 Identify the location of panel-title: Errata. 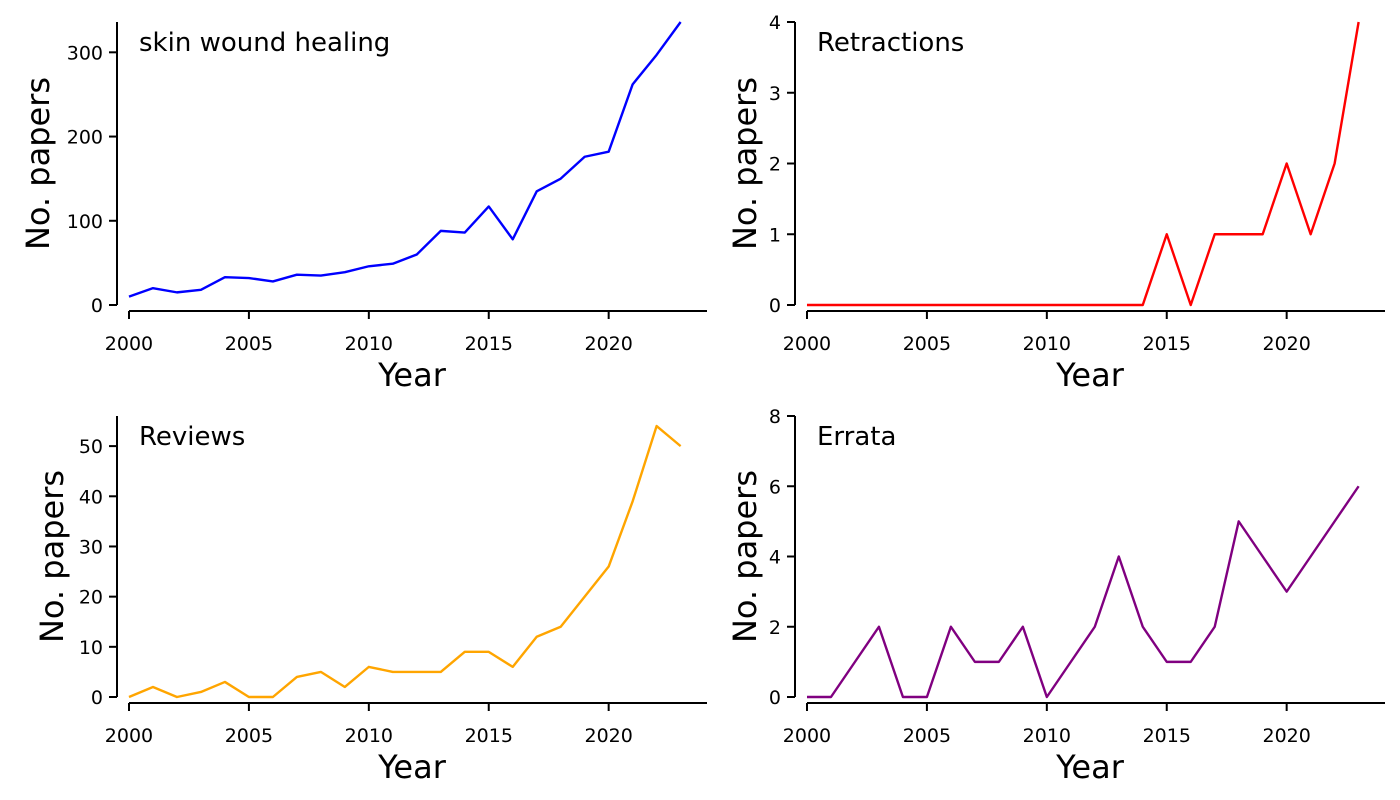
(856, 437).